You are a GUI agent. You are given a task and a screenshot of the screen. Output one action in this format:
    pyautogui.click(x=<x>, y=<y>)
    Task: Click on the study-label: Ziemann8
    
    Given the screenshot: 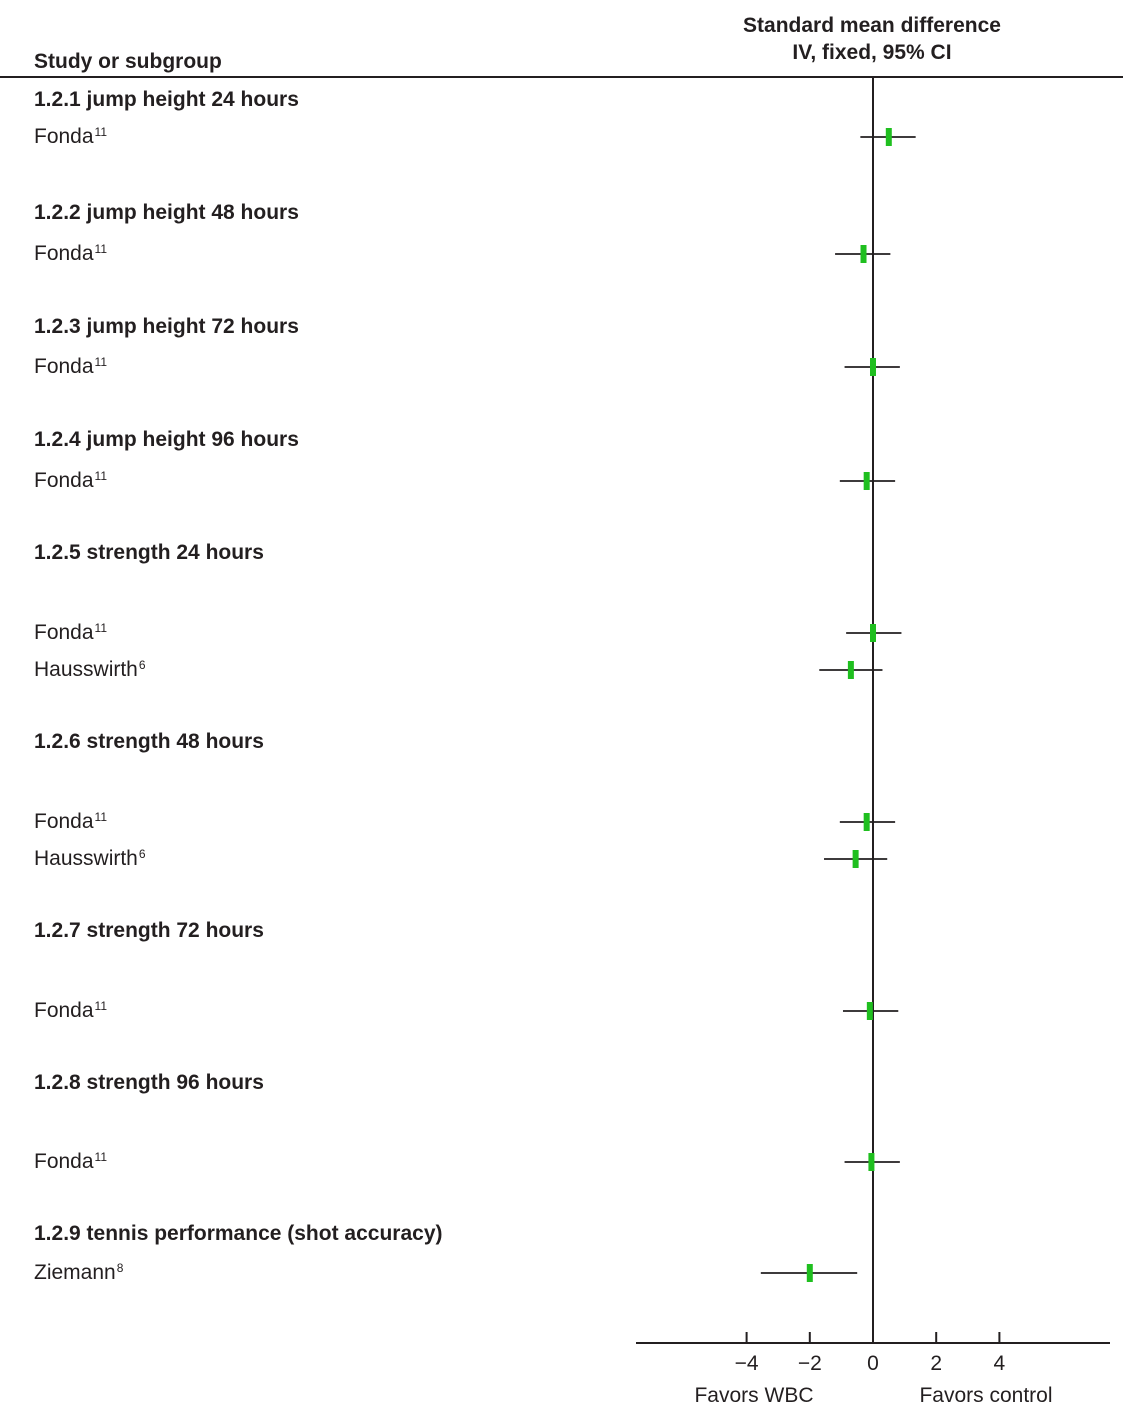 What is the action you would take?
    pyautogui.click(x=78, y=1273)
    